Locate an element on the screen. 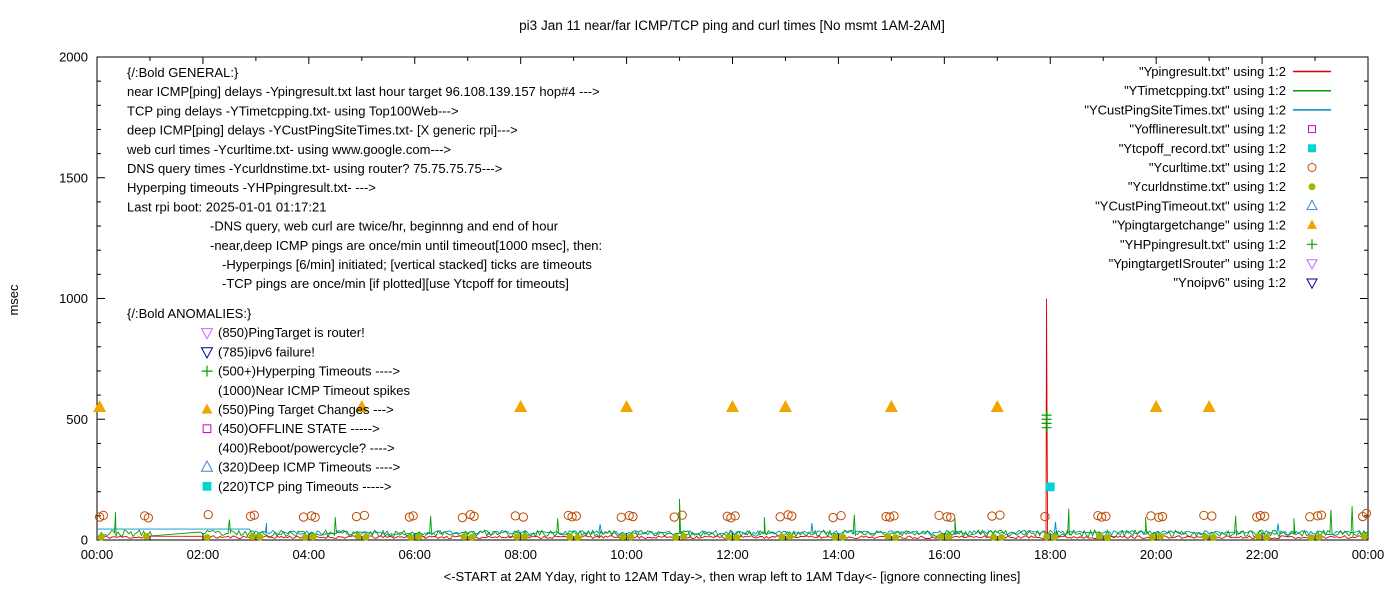 The height and width of the screenshot is (600, 1400). legend-sample-triangle-up-filled is located at coordinates (1312, 224).